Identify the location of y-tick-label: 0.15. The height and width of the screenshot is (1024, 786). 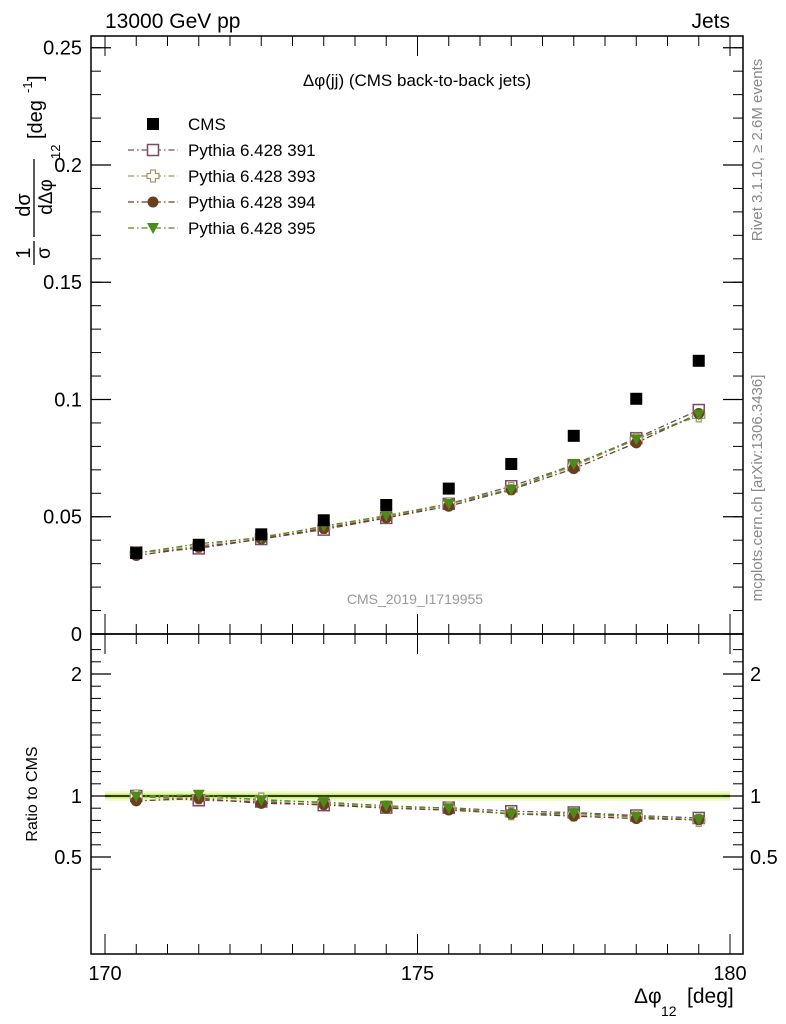
(62, 283).